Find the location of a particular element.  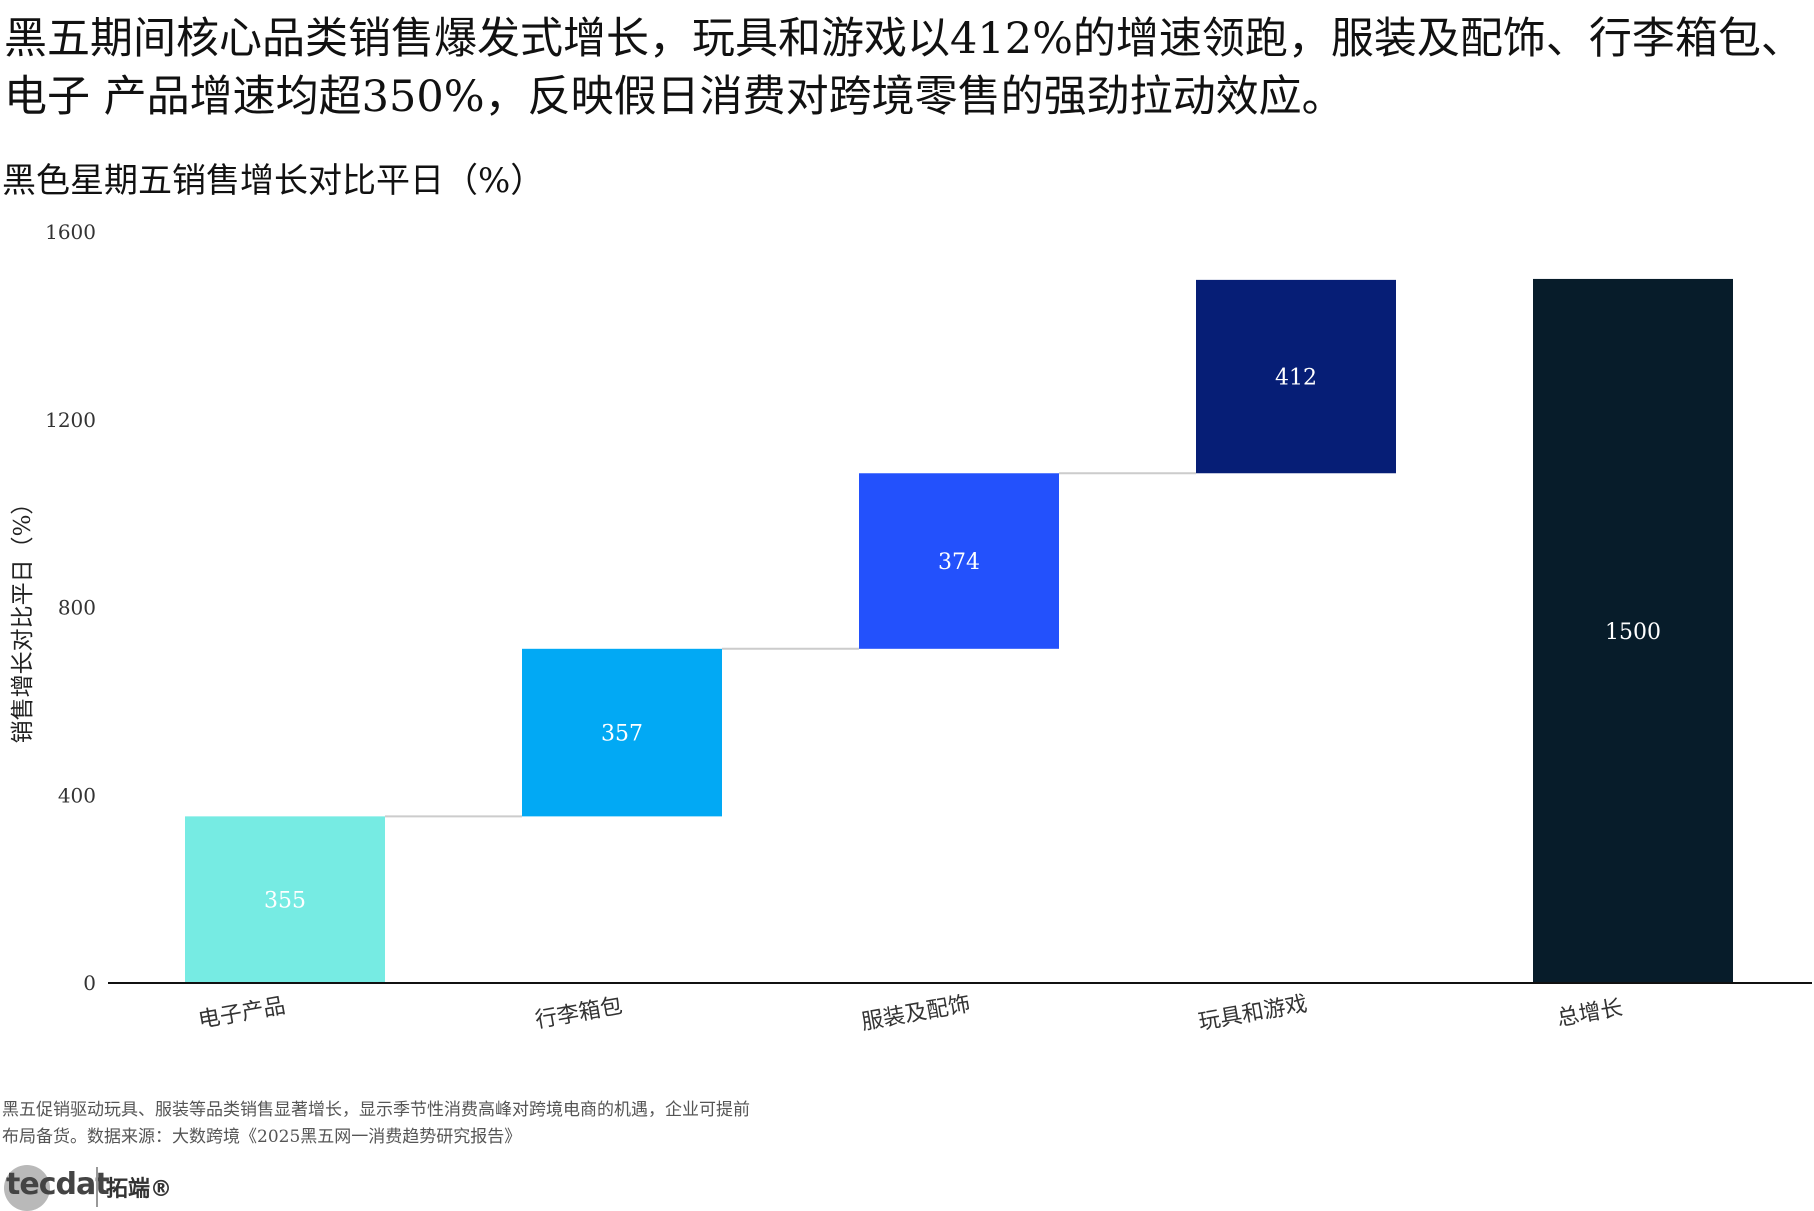

y-tick-label: 400 is located at coordinates (77, 795).